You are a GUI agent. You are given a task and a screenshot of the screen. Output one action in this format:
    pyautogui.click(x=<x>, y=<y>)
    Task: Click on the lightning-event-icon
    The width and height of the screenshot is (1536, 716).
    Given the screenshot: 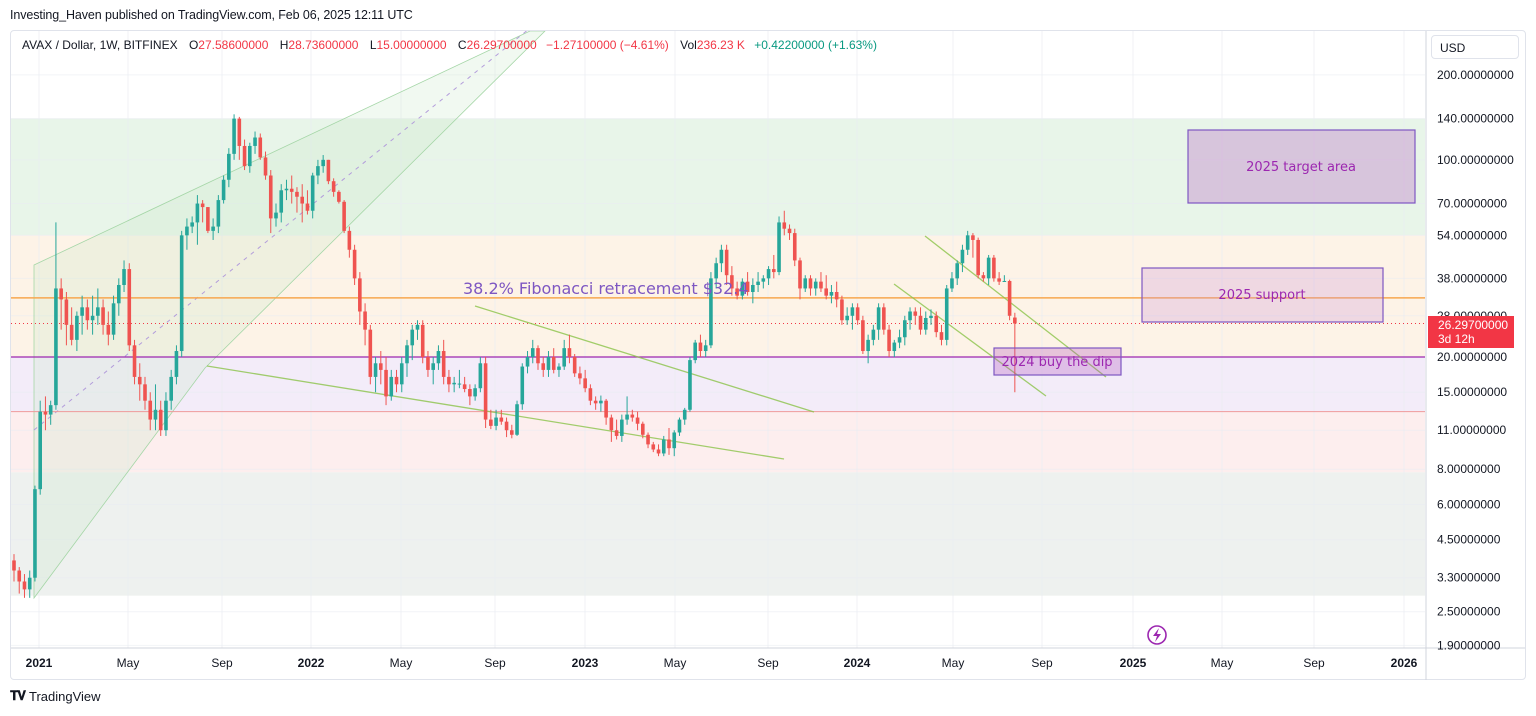 What is the action you would take?
    pyautogui.click(x=1157, y=635)
    